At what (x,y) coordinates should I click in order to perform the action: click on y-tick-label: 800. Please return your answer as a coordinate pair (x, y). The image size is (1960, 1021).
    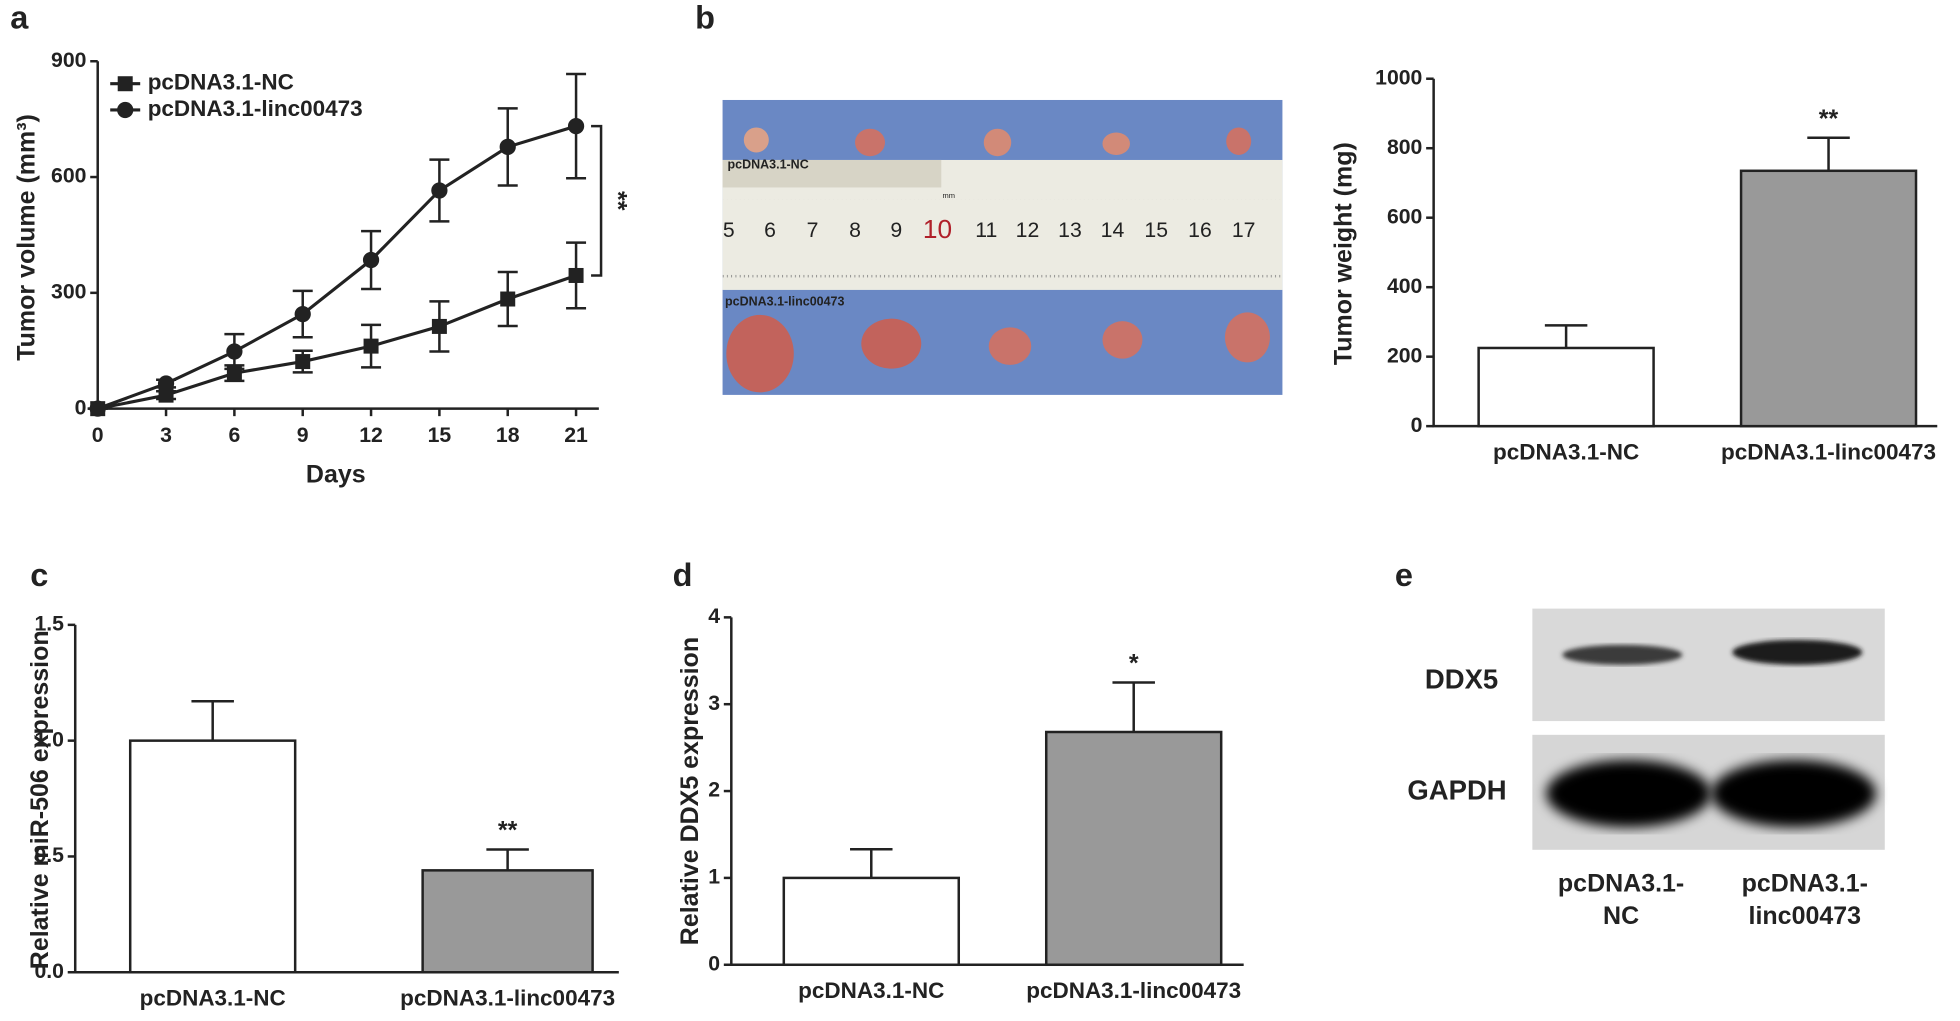
    Looking at the image, I should click on (1404, 147).